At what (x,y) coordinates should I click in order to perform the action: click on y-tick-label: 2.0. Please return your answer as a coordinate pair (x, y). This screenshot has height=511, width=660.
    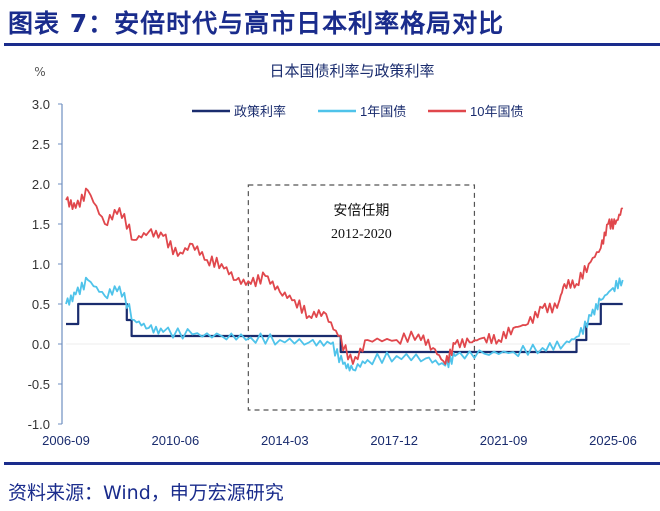
    Looking at the image, I should click on (41, 184).